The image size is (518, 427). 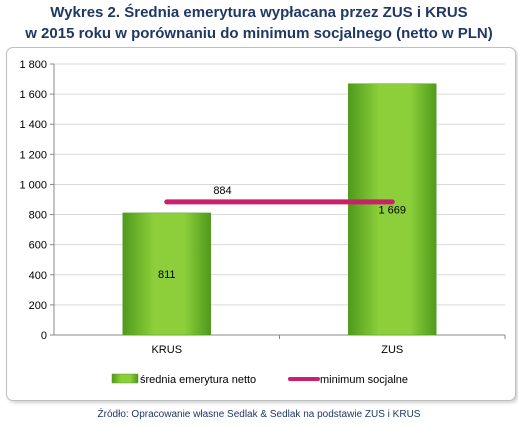 I want to click on legend-label-line: minimum socjalne, so click(x=364, y=380).